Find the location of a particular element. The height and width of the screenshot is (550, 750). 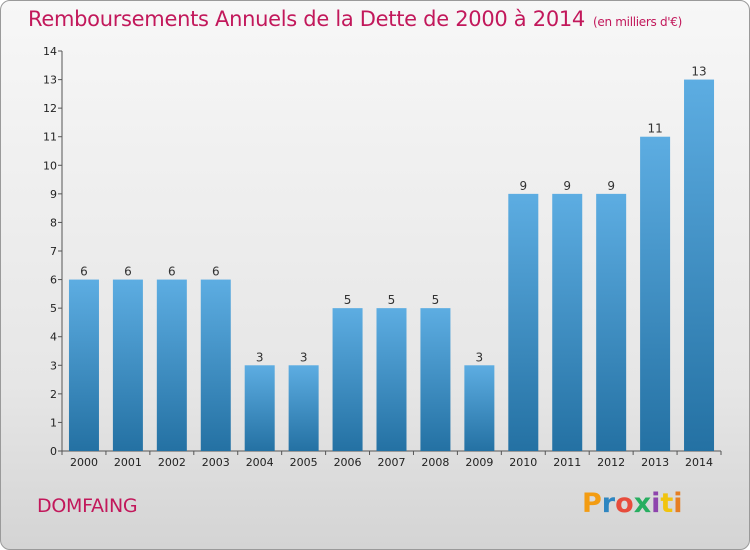

y-tick-label: 11 is located at coordinates (50, 137).